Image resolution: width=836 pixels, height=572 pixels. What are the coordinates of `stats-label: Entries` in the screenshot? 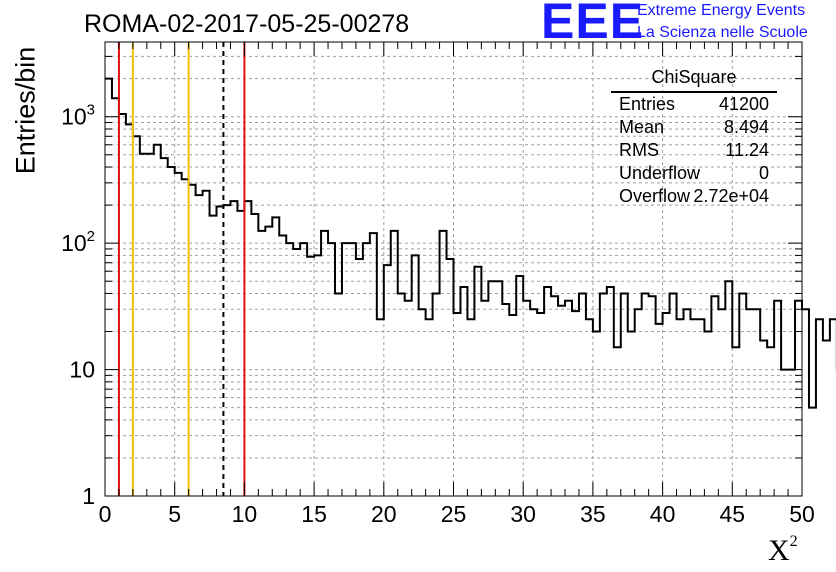 It's located at (647, 104).